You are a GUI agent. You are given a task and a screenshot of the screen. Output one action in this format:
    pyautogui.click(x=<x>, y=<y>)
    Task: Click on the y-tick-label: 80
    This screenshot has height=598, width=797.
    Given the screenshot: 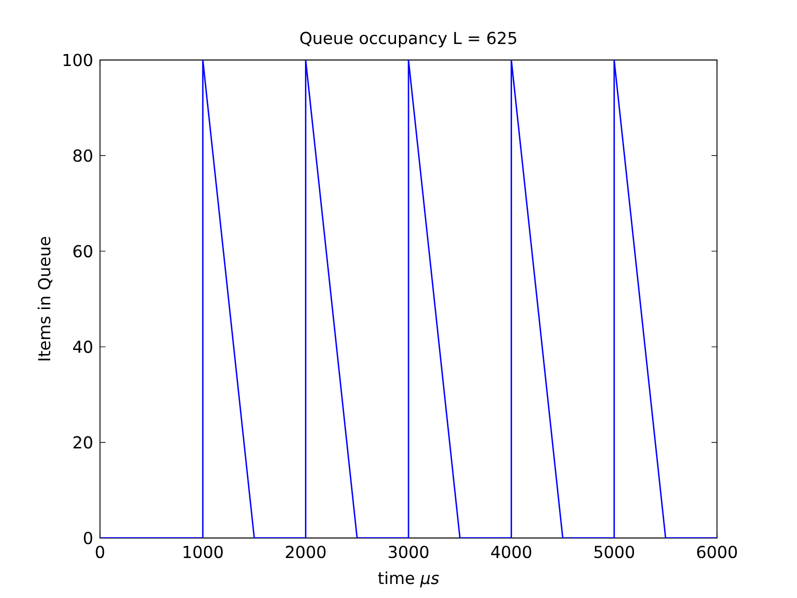 What is the action you would take?
    pyautogui.click(x=82, y=155)
    